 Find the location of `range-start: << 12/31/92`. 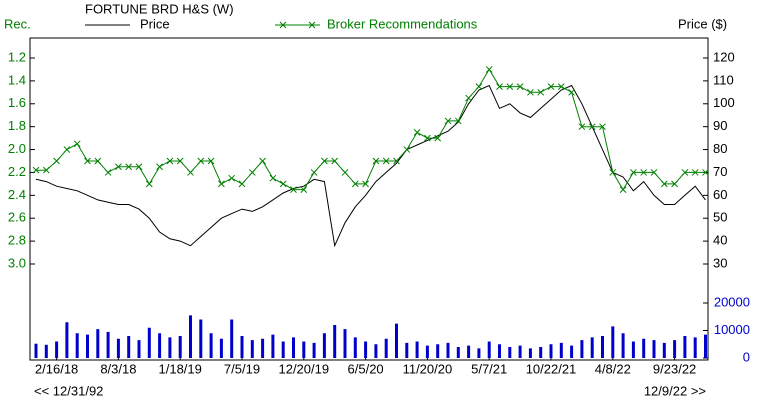

range-start: << 12/31/92 is located at coordinates (68, 390).